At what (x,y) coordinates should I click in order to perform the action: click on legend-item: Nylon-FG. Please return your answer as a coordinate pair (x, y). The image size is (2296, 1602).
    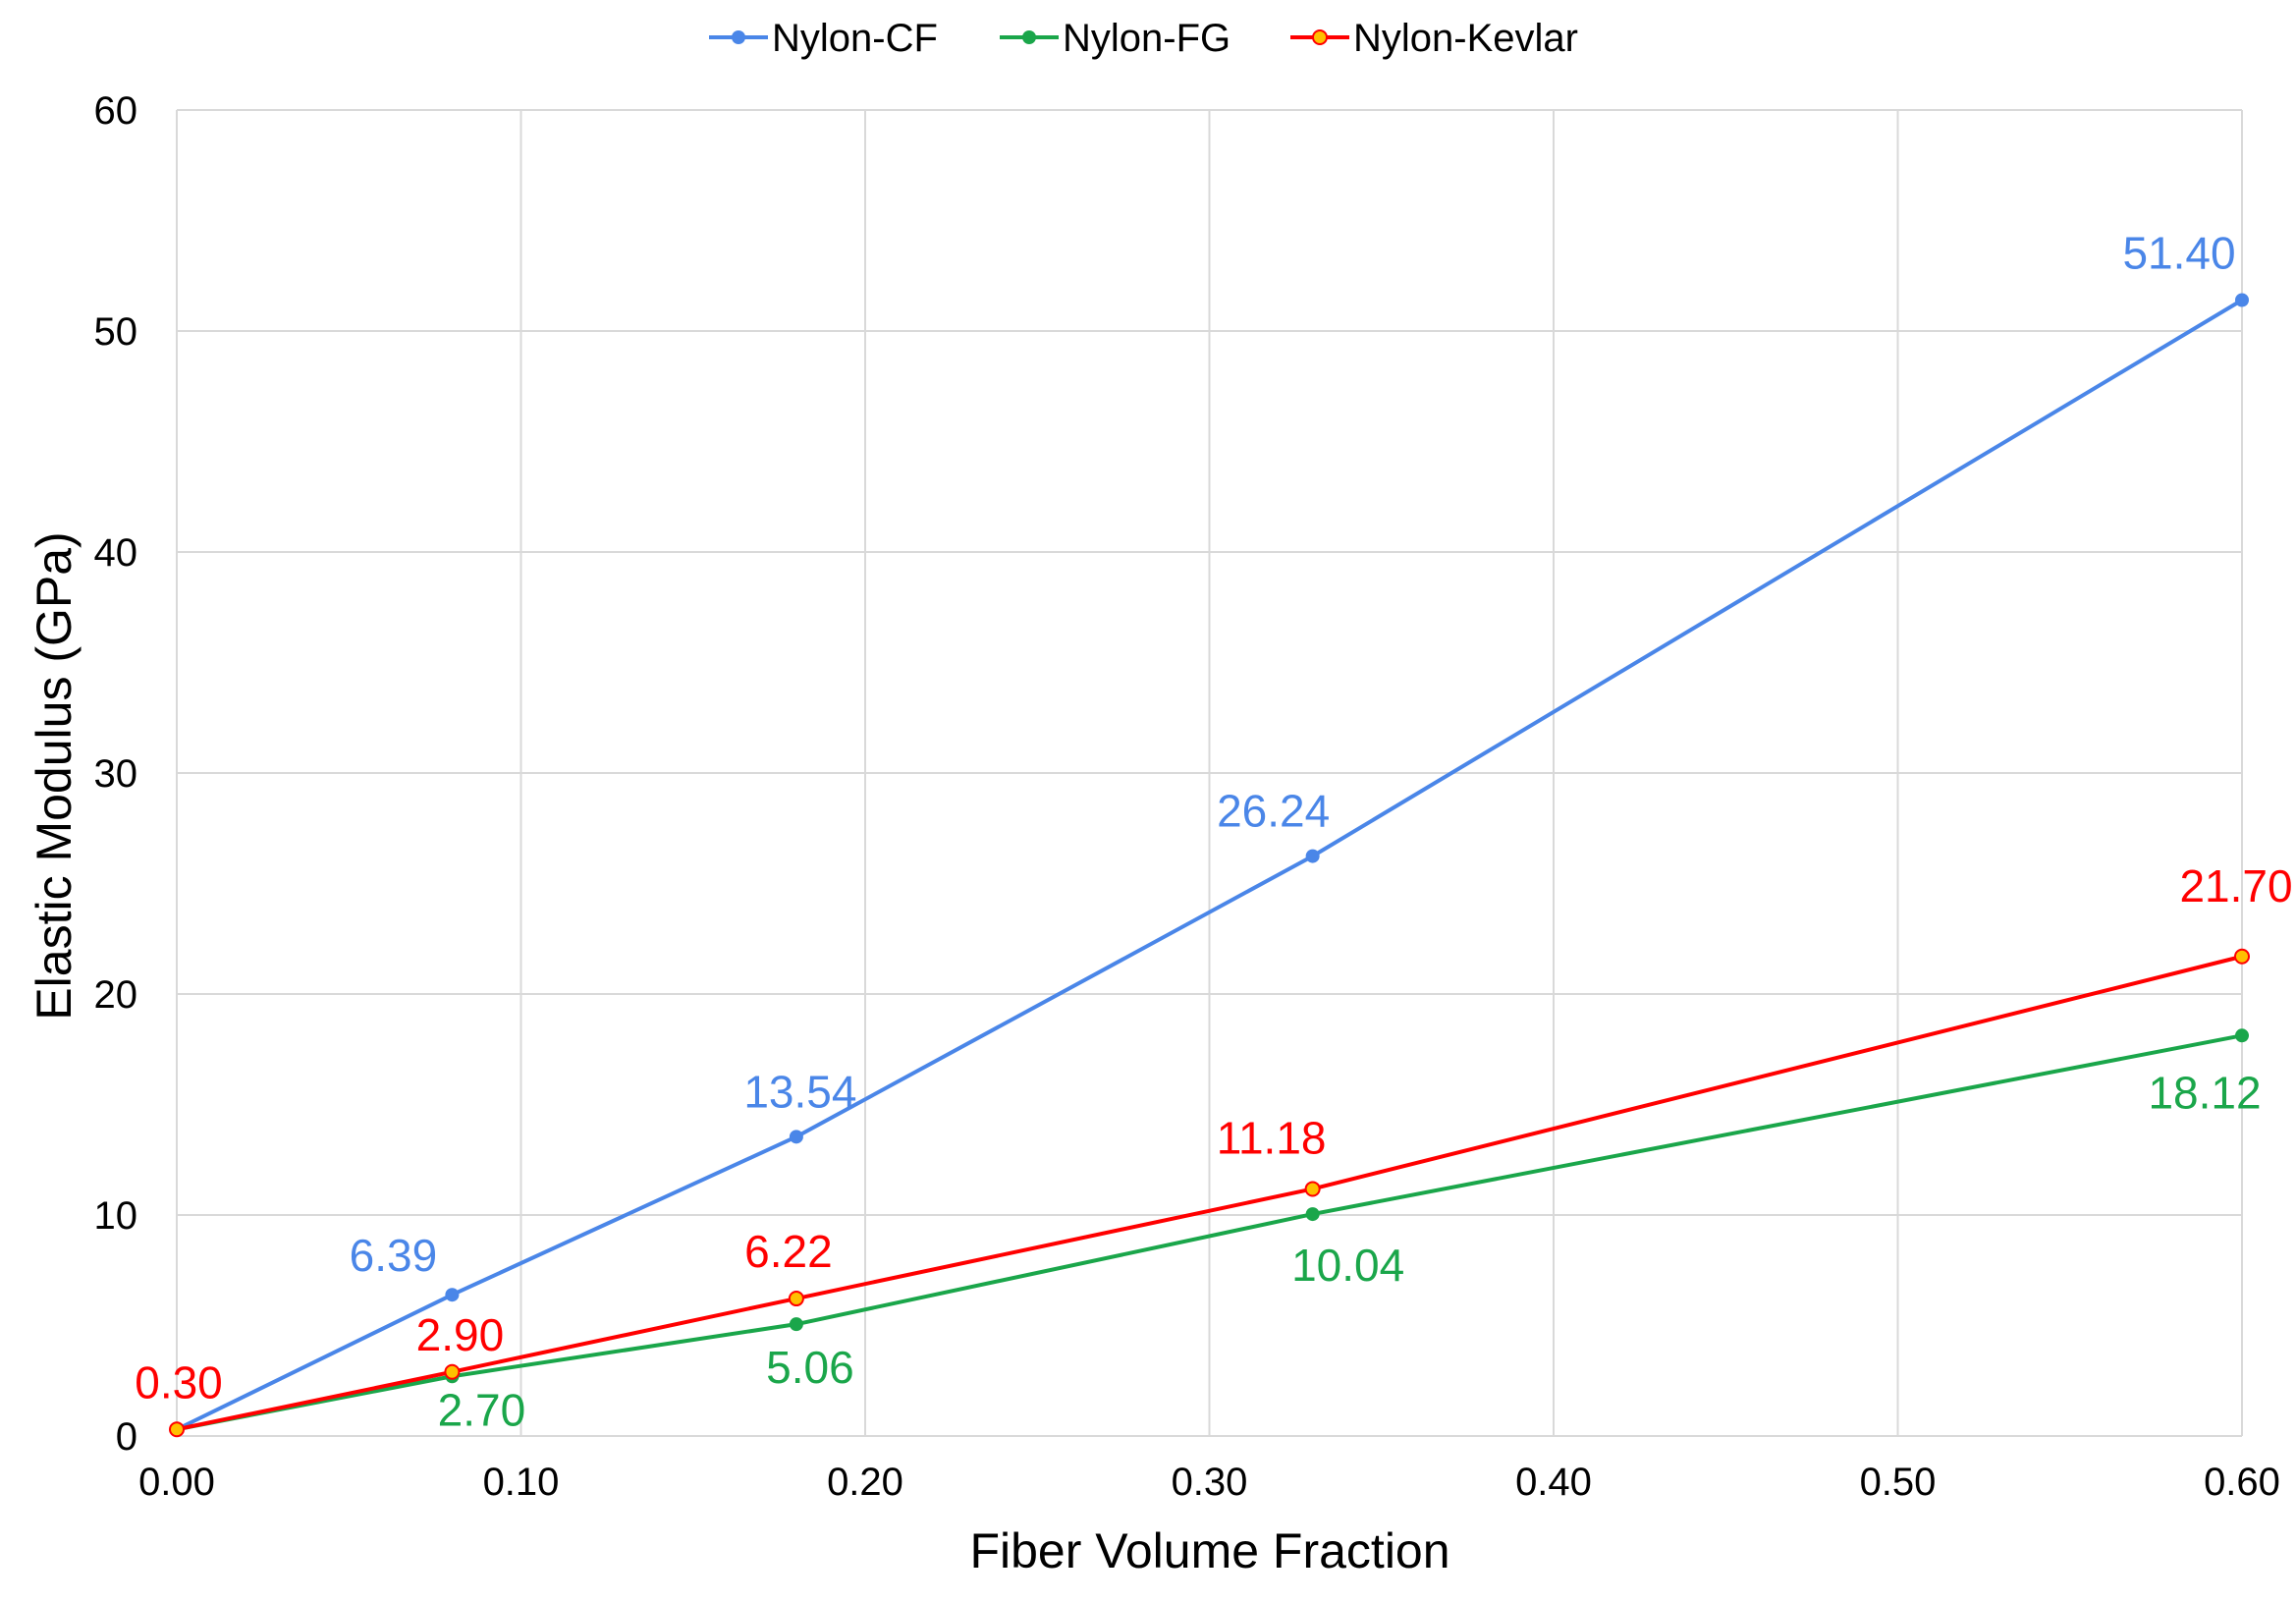
    Looking at the image, I should click on (1115, 38).